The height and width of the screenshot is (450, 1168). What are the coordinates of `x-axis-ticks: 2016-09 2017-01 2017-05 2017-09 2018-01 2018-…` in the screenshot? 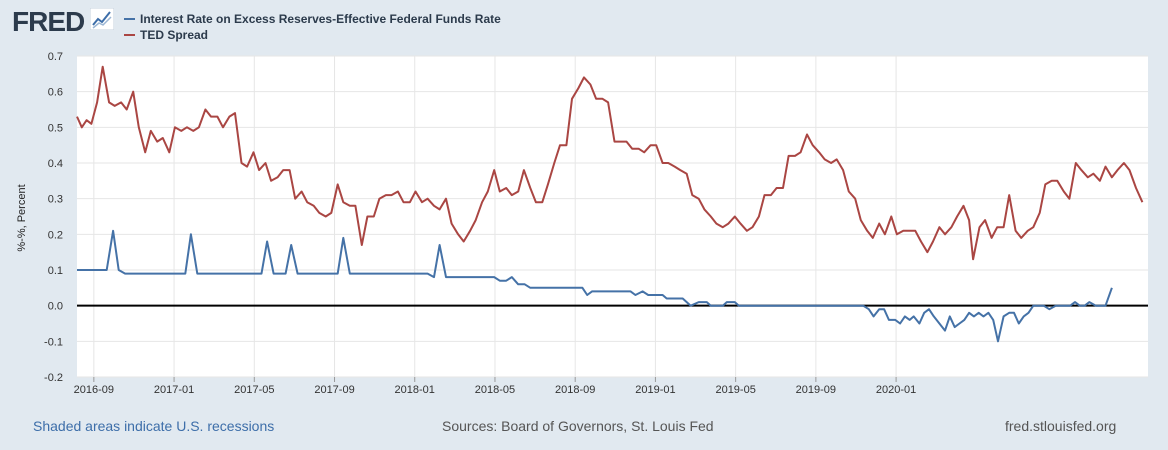 It's located at (495, 386).